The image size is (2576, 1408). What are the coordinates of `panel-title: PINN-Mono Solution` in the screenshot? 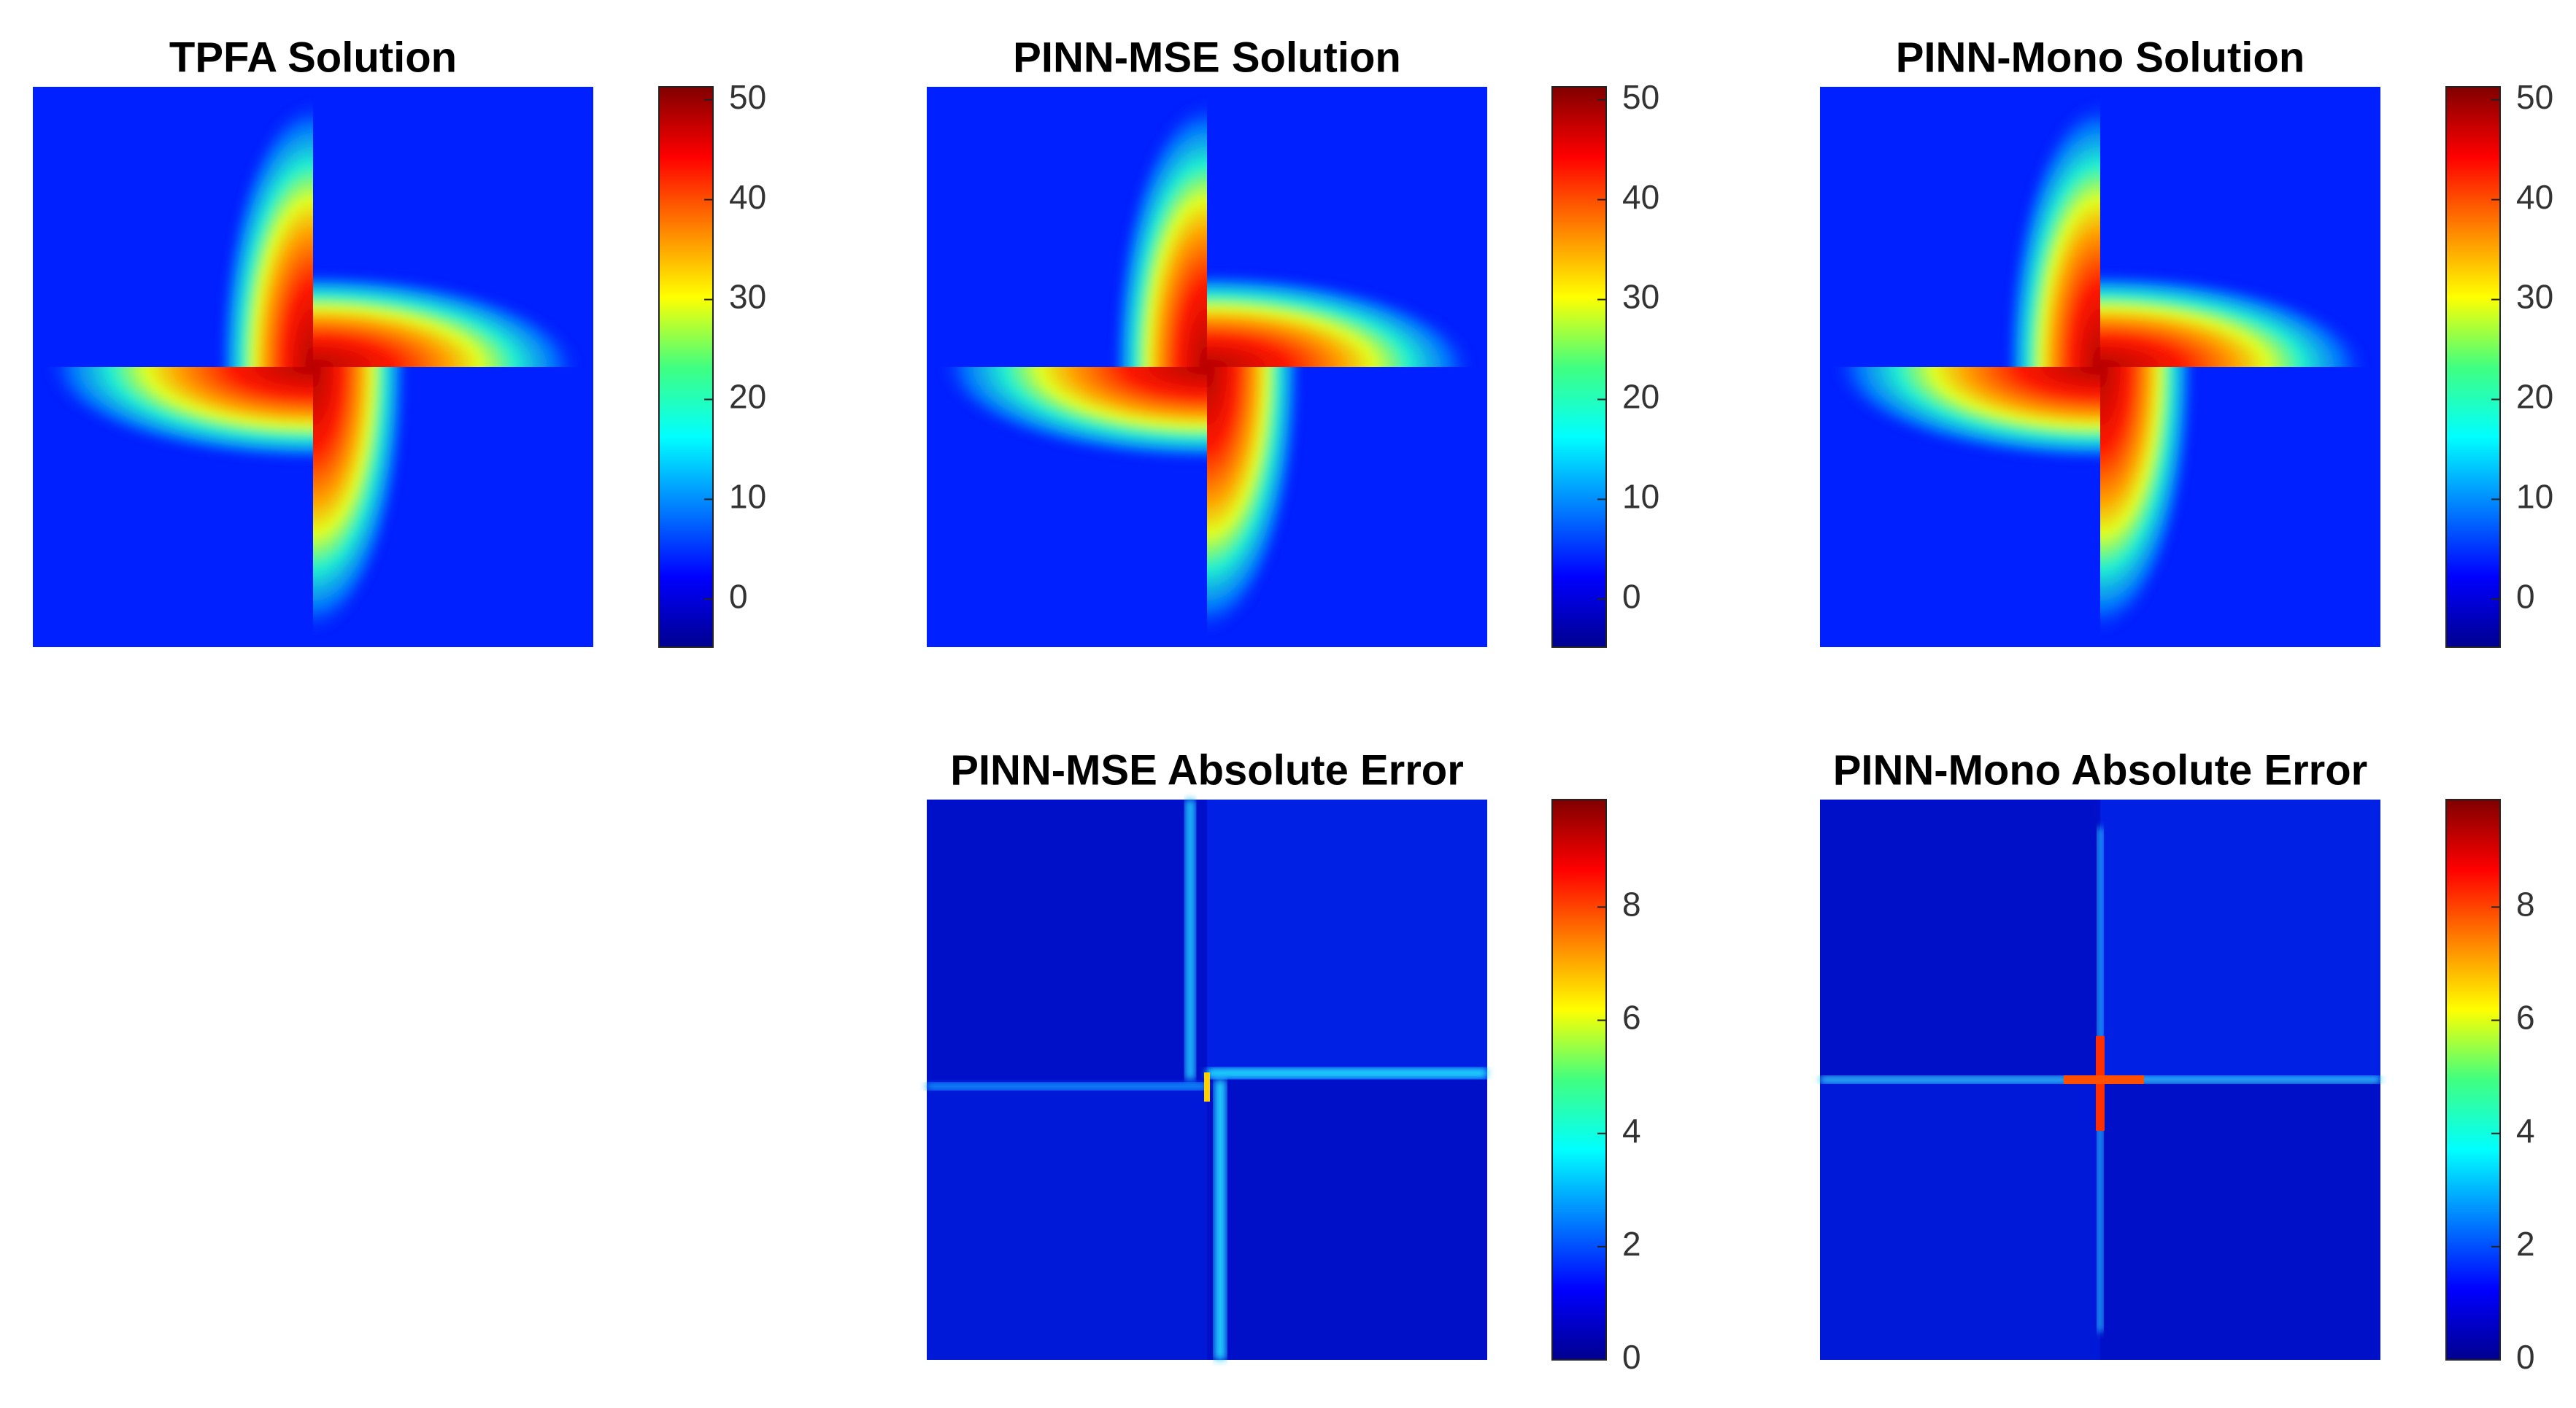 It's located at (2100, 57).